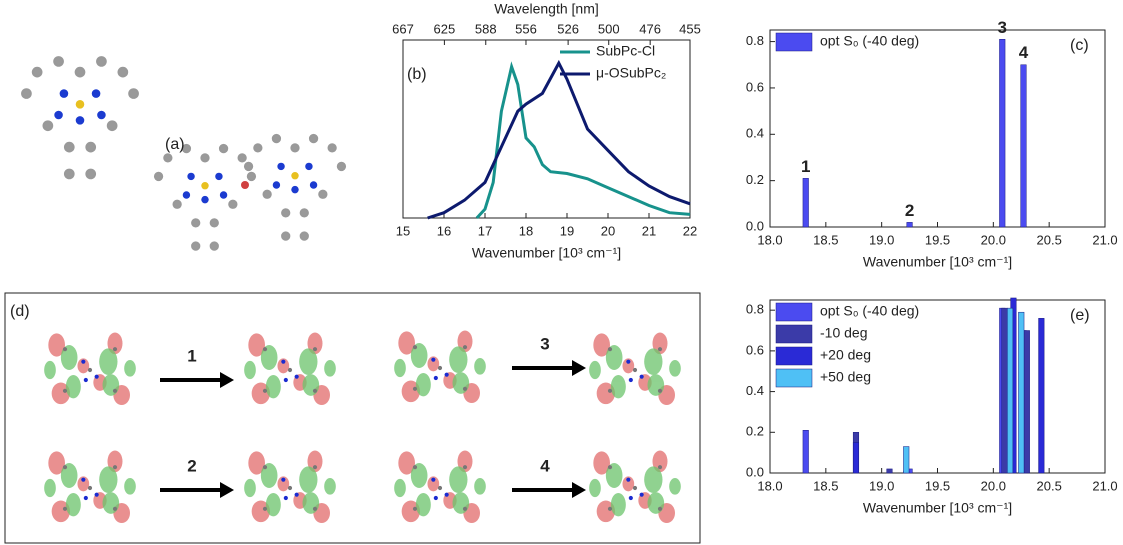 This screenshot has width=1123, height=545. Describe the element at coordinates (445, 28) in the screenshot. I see `x2-tick-label: 625` at that location.